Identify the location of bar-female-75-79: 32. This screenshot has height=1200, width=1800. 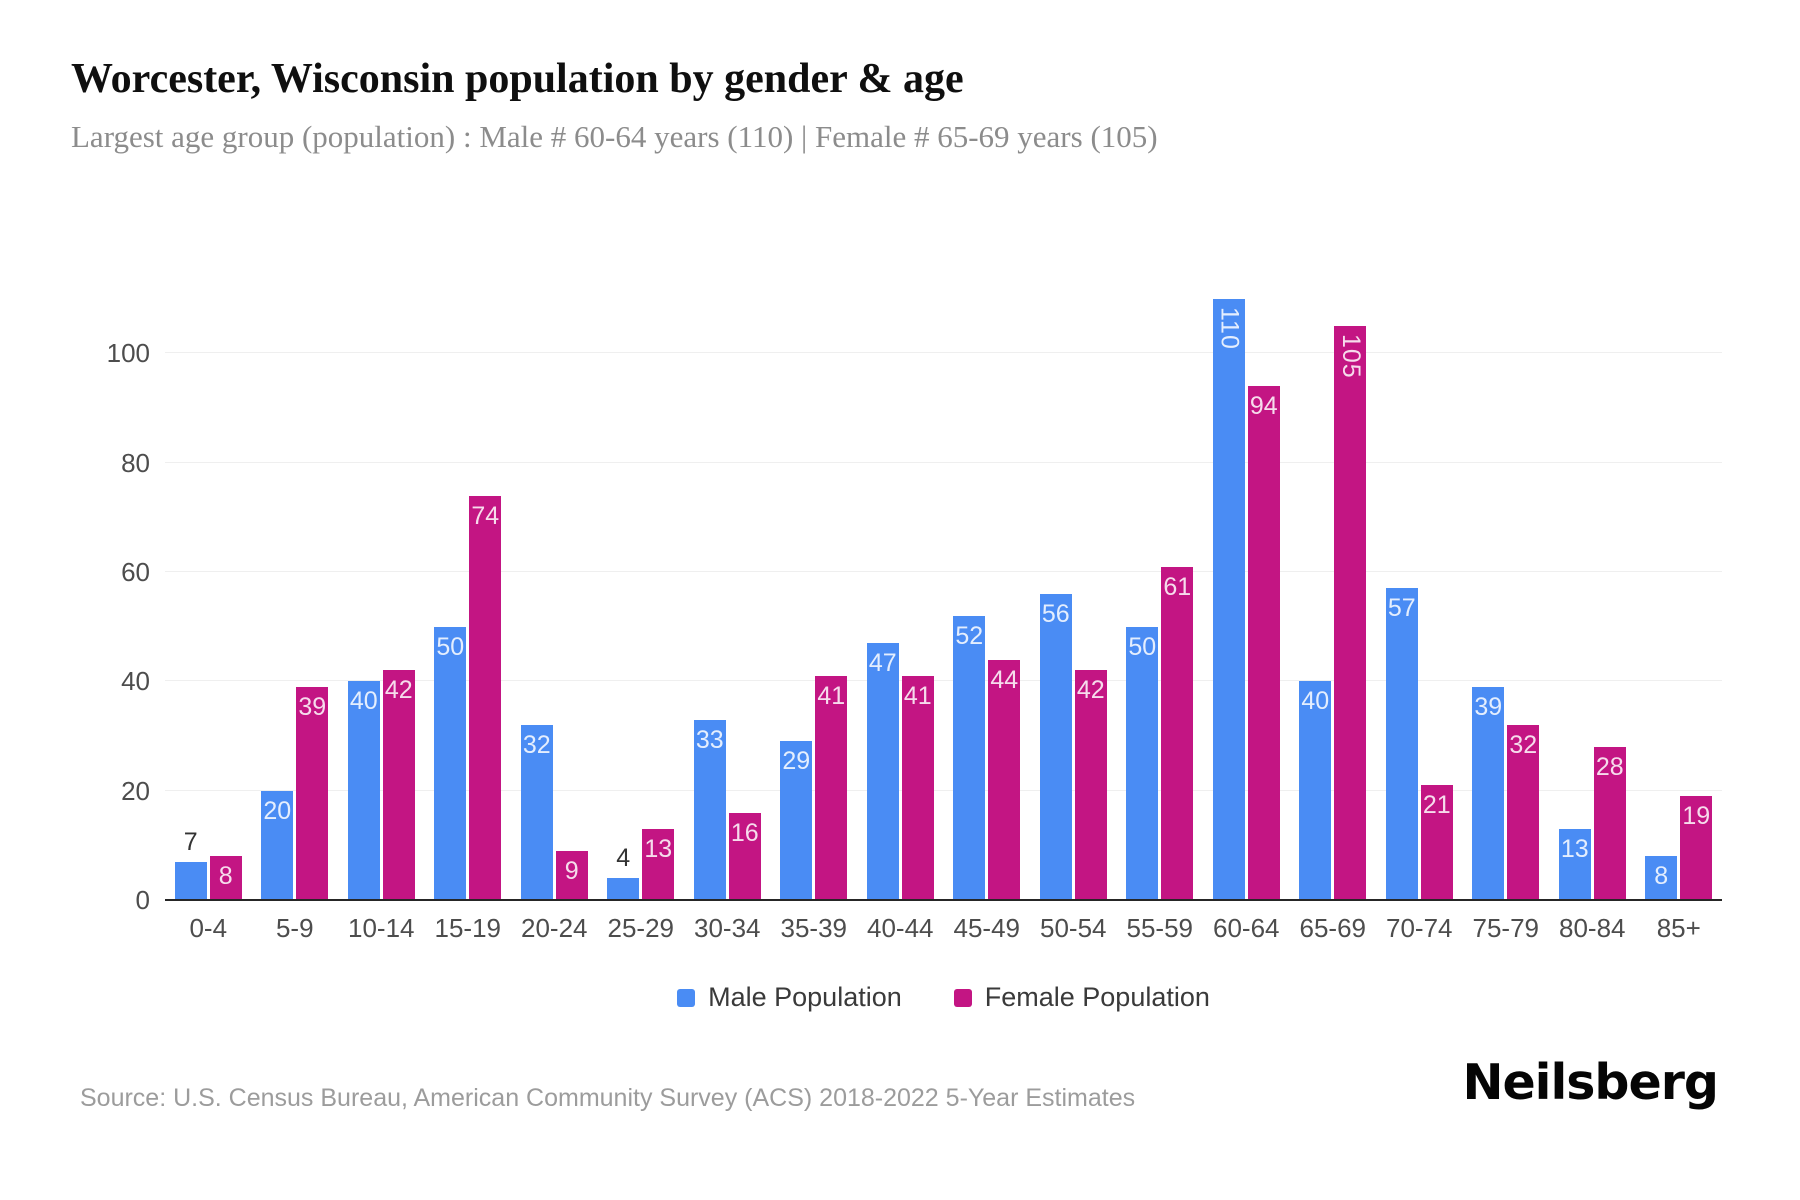
(1523, 812).